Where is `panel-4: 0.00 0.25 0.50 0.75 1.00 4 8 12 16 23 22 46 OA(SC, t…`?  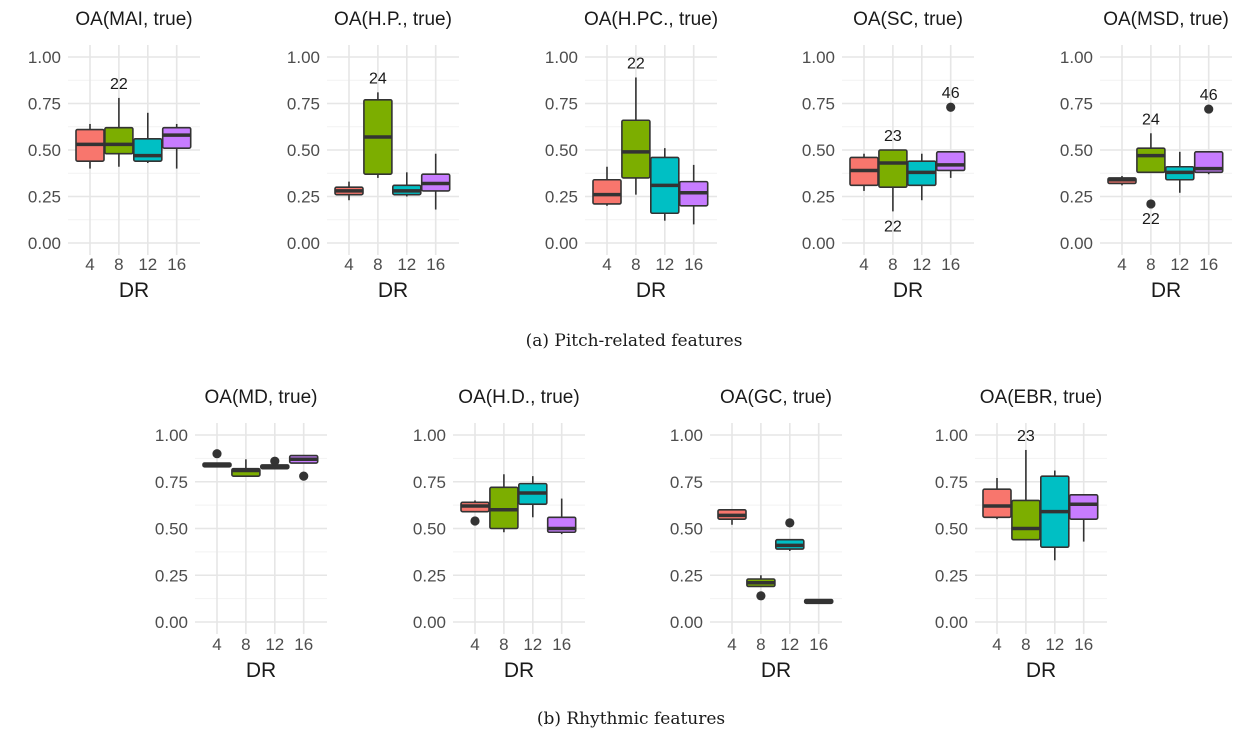 panel-4: 0.00 0.25 0.50 0.75 1.00 4 8 12 16 23 22 46 OA(SC, t… is located at coordinates (888, 155).